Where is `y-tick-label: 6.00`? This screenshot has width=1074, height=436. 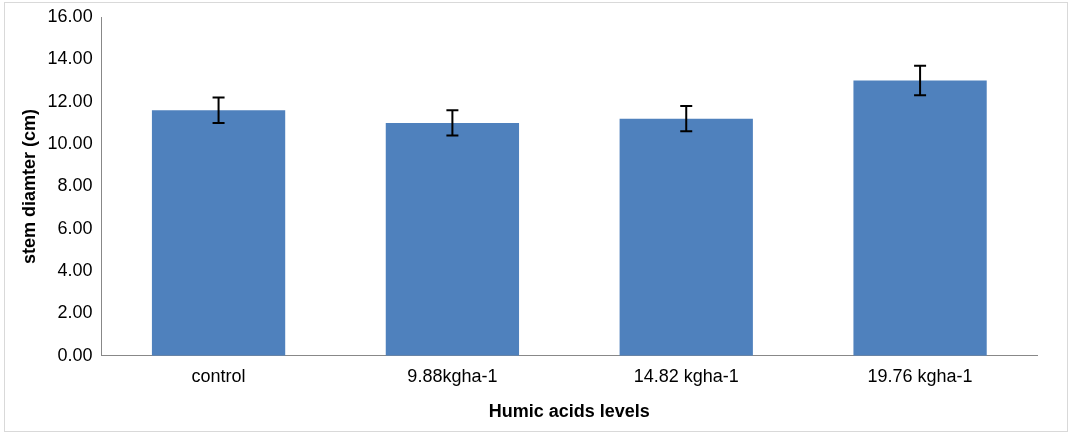 y-tick-label: 6.00 is located at coordinates (75, 227).